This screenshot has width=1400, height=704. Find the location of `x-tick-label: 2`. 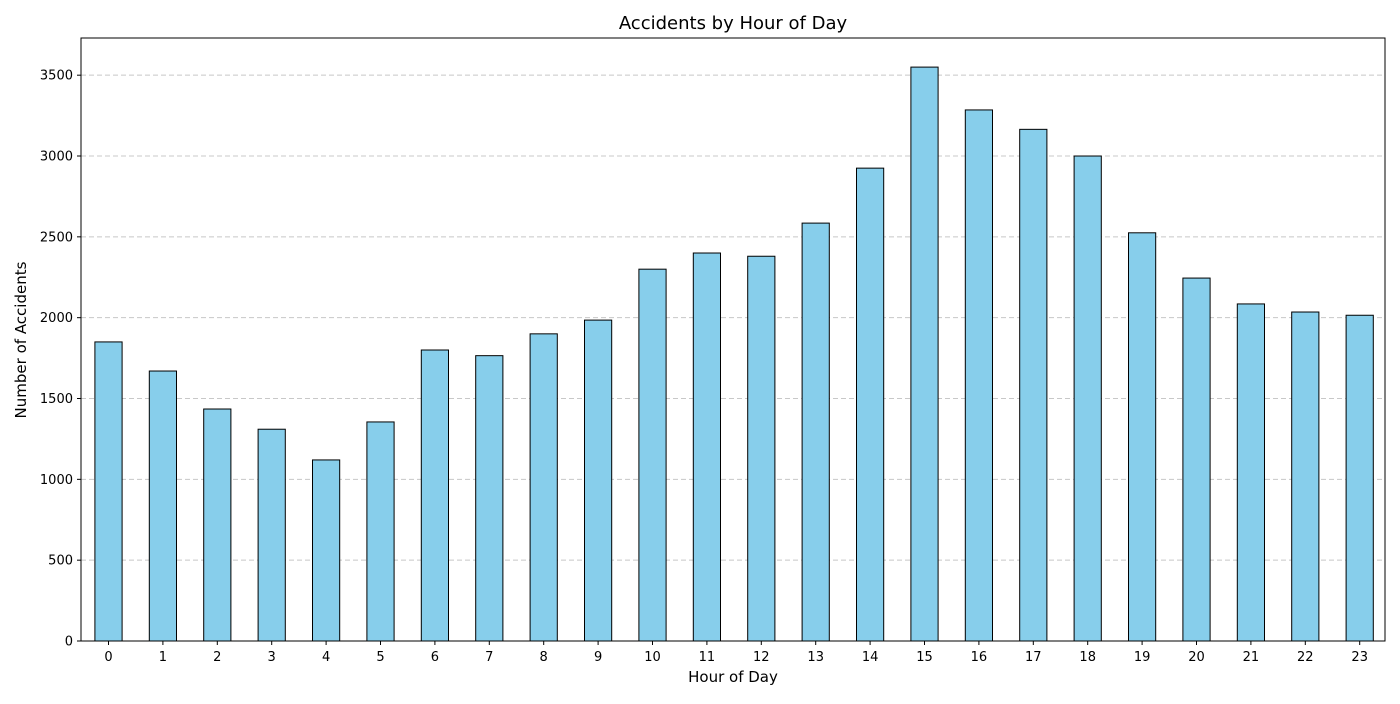

x-tick-label: 2 is located at coordinates (217, 657).